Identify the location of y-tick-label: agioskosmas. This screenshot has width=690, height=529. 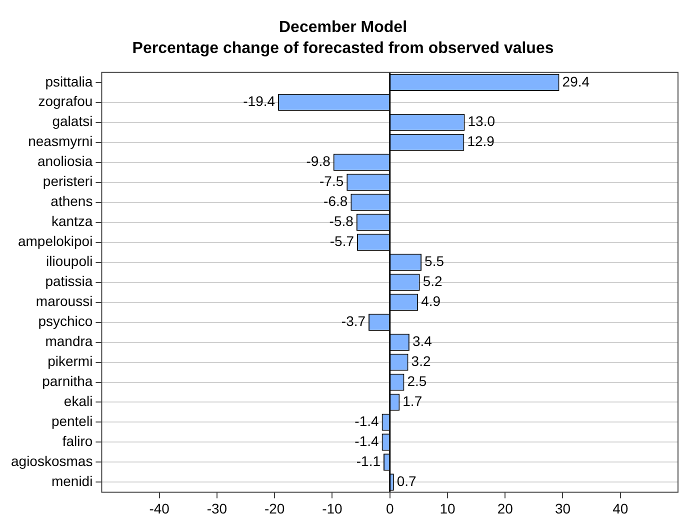
(52, 461).